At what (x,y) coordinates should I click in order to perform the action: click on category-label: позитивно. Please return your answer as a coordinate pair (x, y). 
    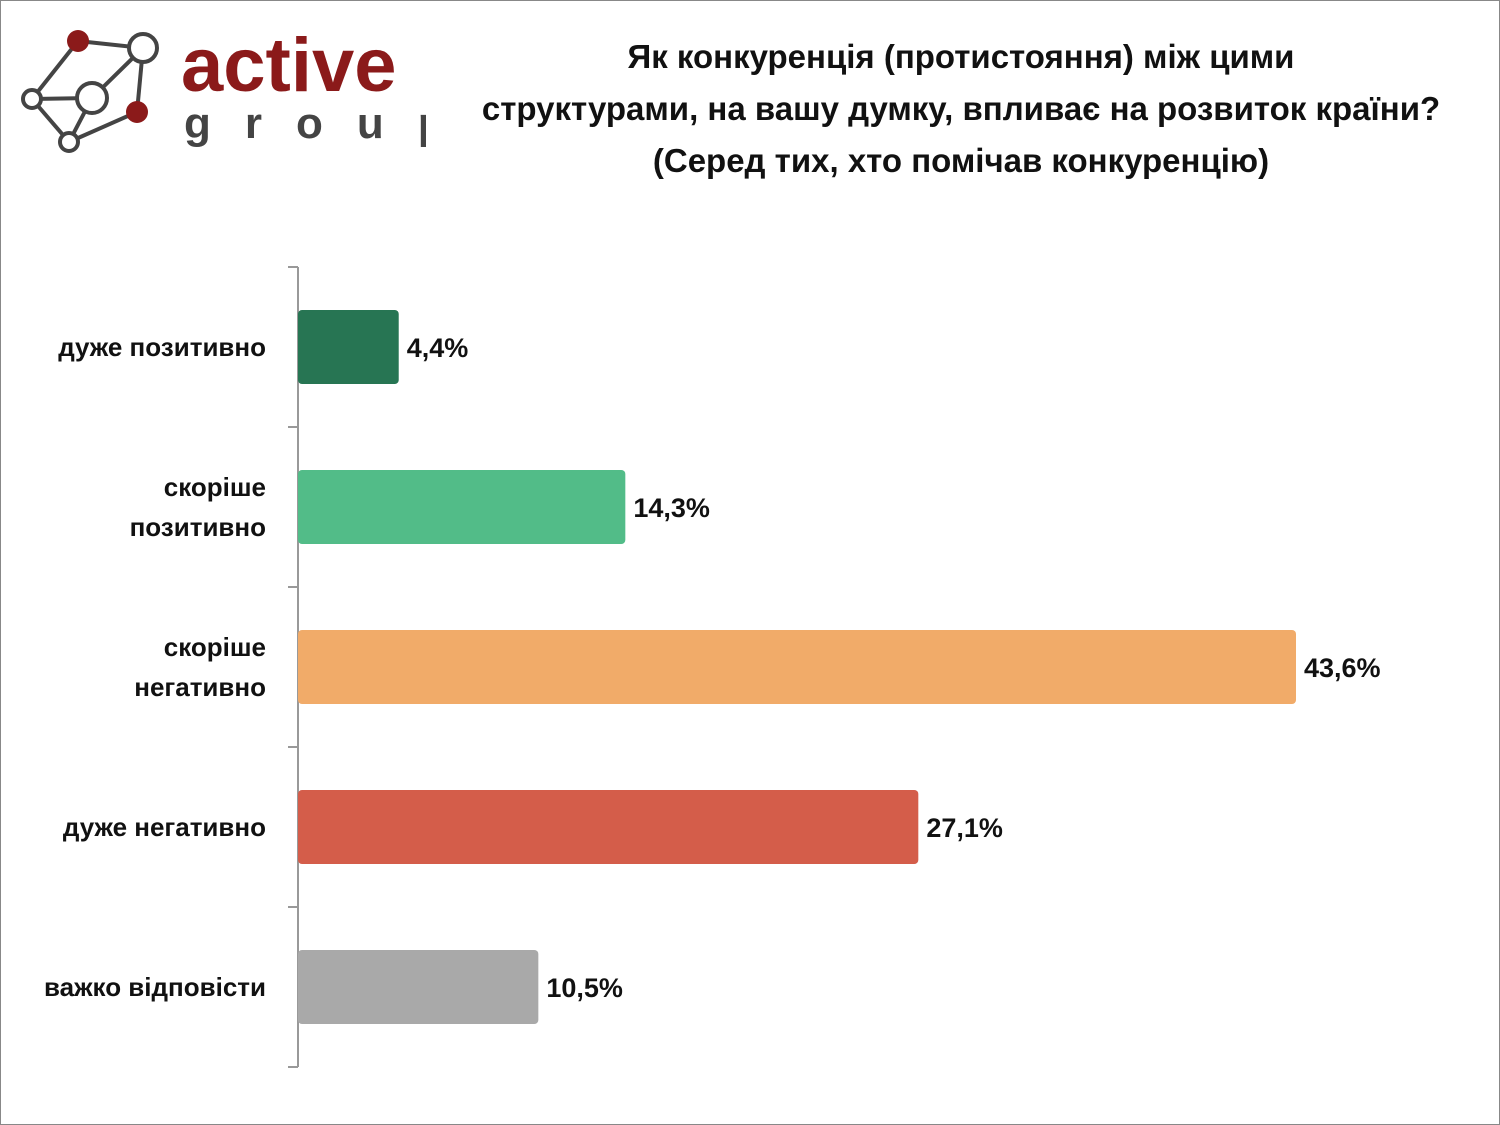
    Looking at the image, I should click on (198, 527).